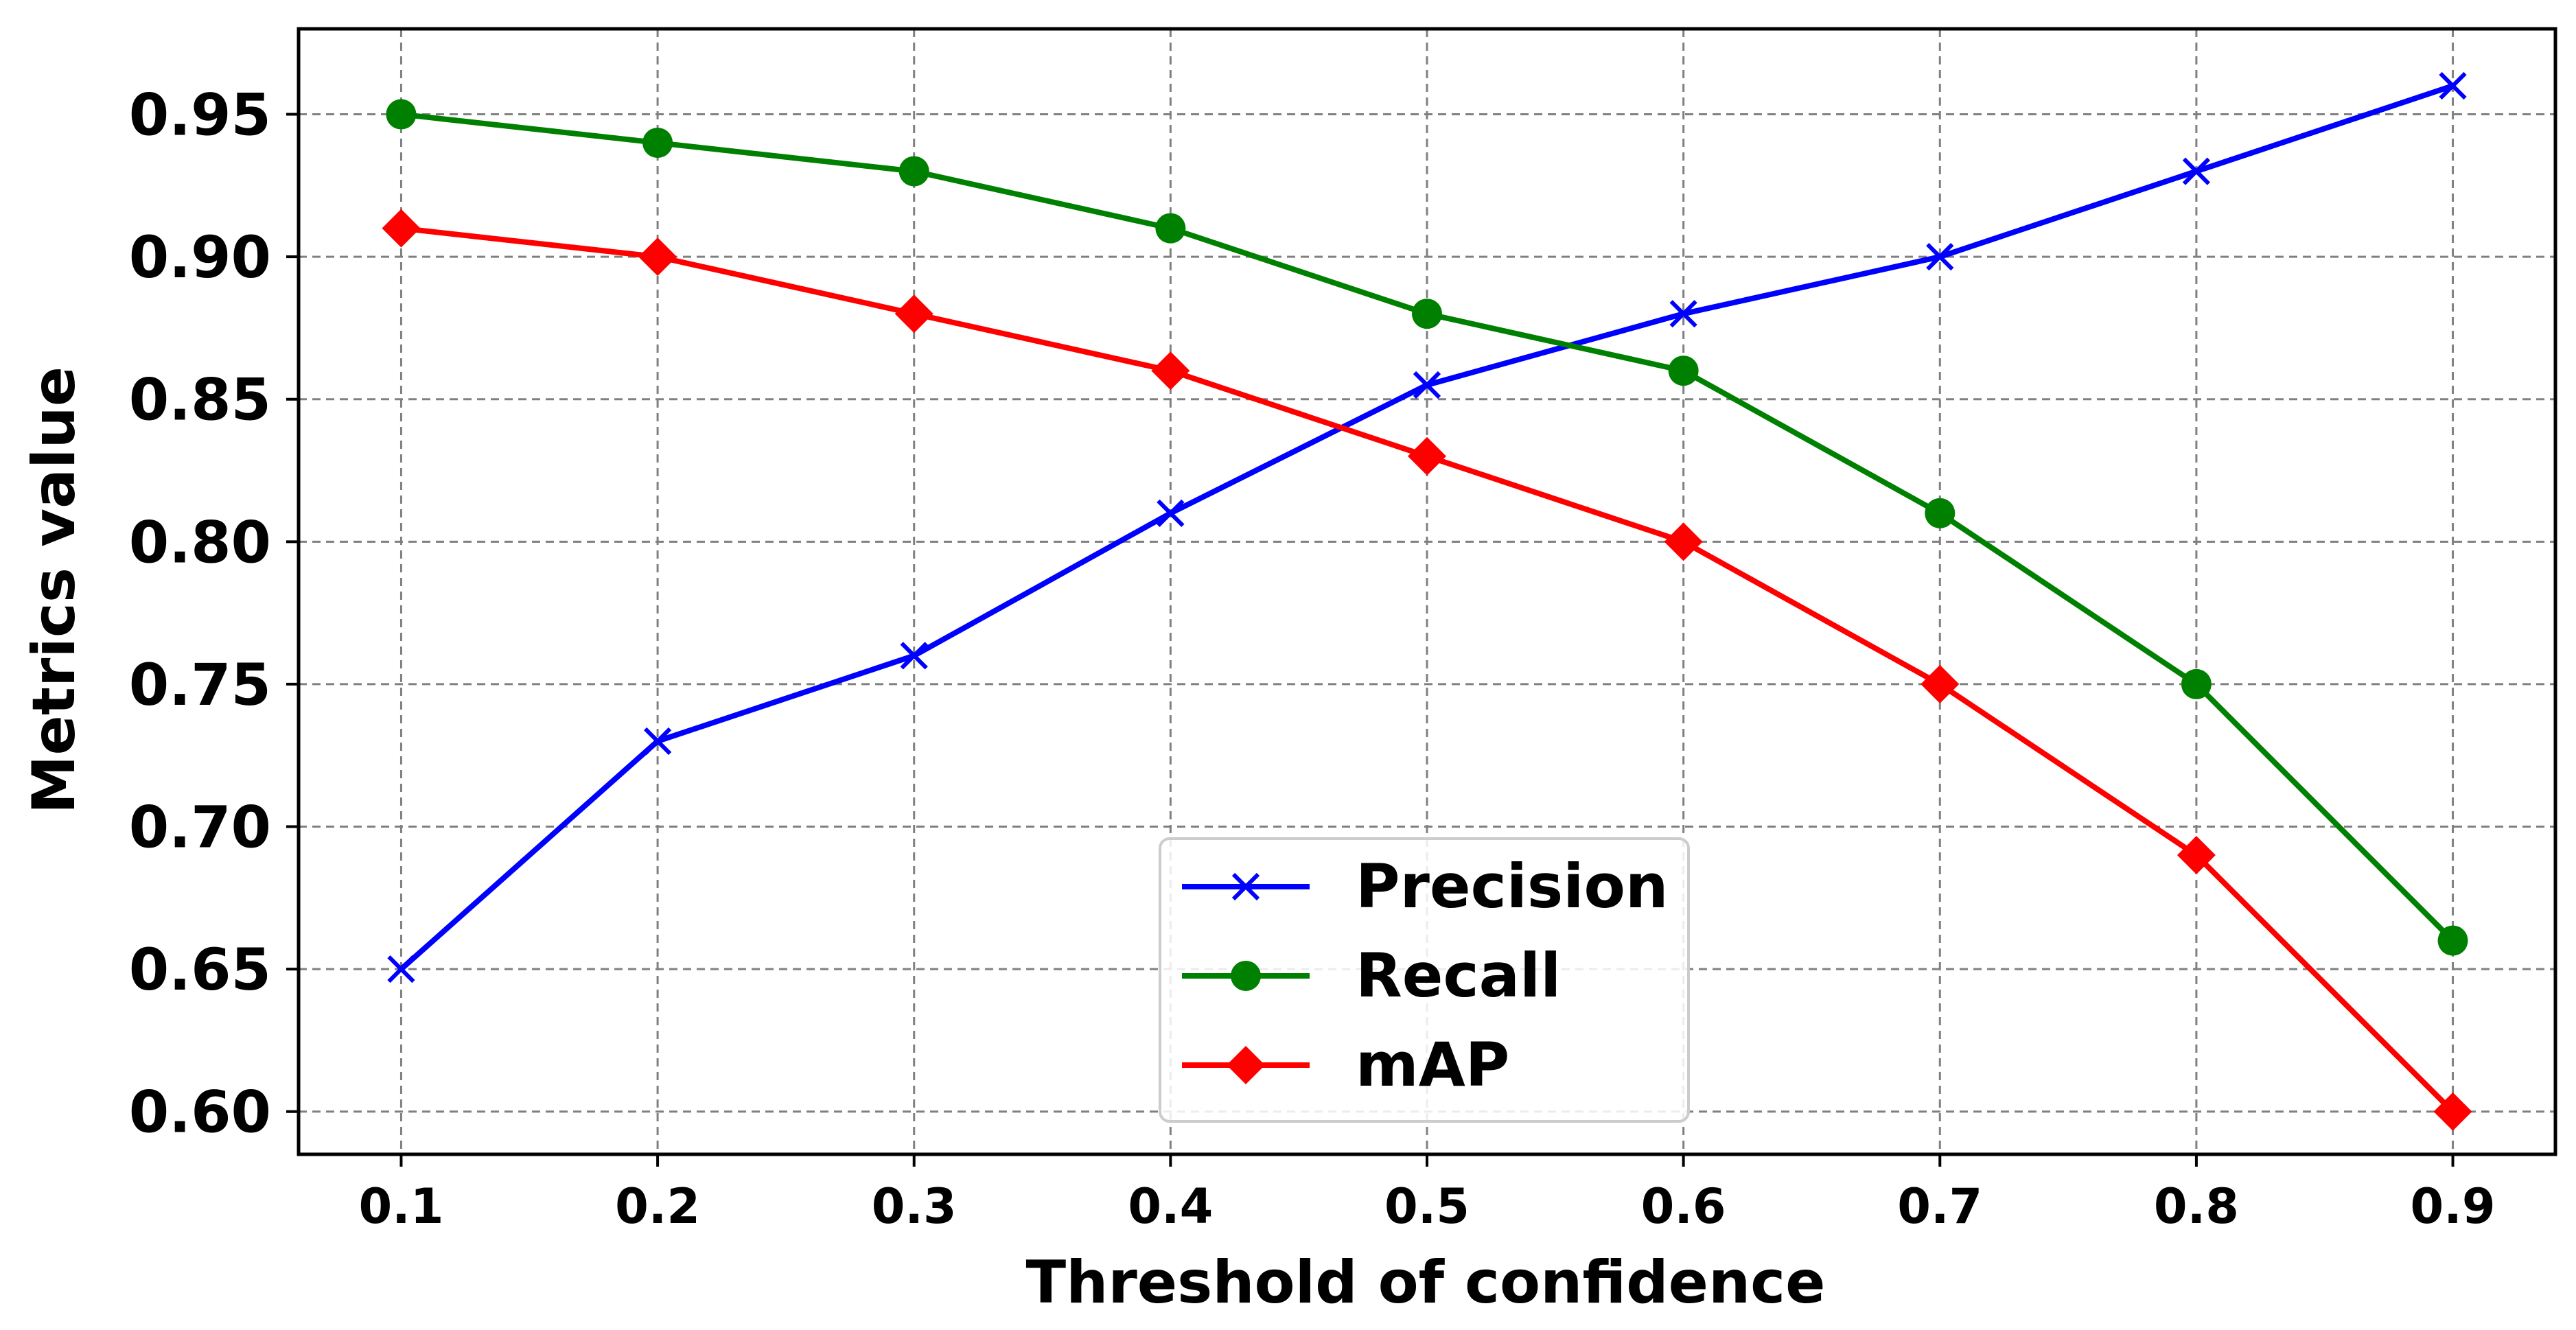  What do you see at coordinates (200, 400) in the screenshot?
I see `y-tick-label: 0.85` at bounding box center [200, 400].